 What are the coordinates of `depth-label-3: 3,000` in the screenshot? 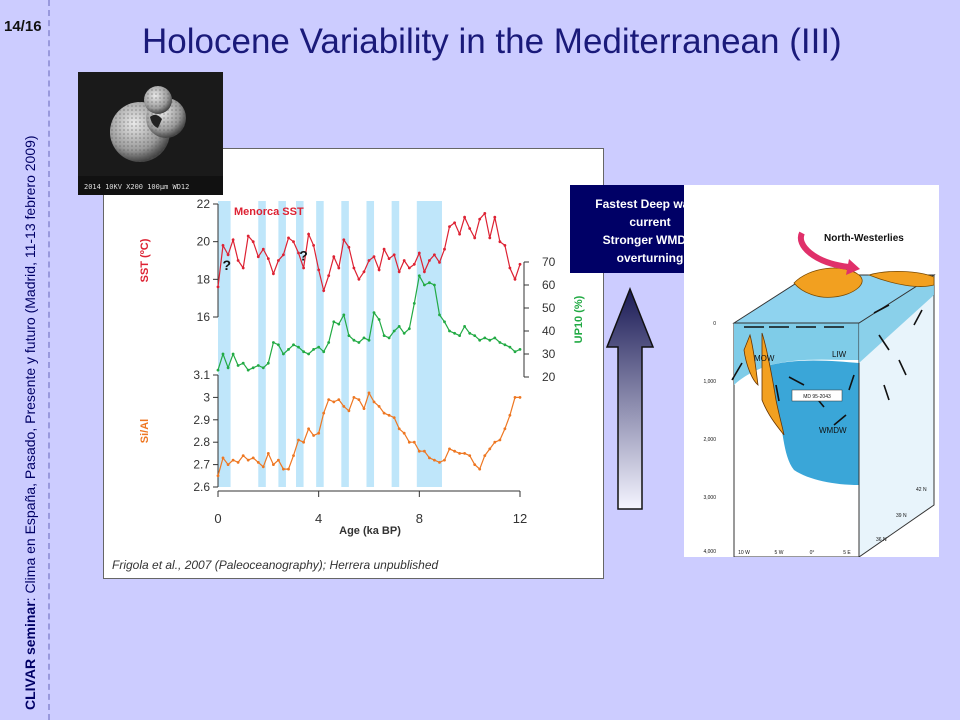 It's located at (709, 498).